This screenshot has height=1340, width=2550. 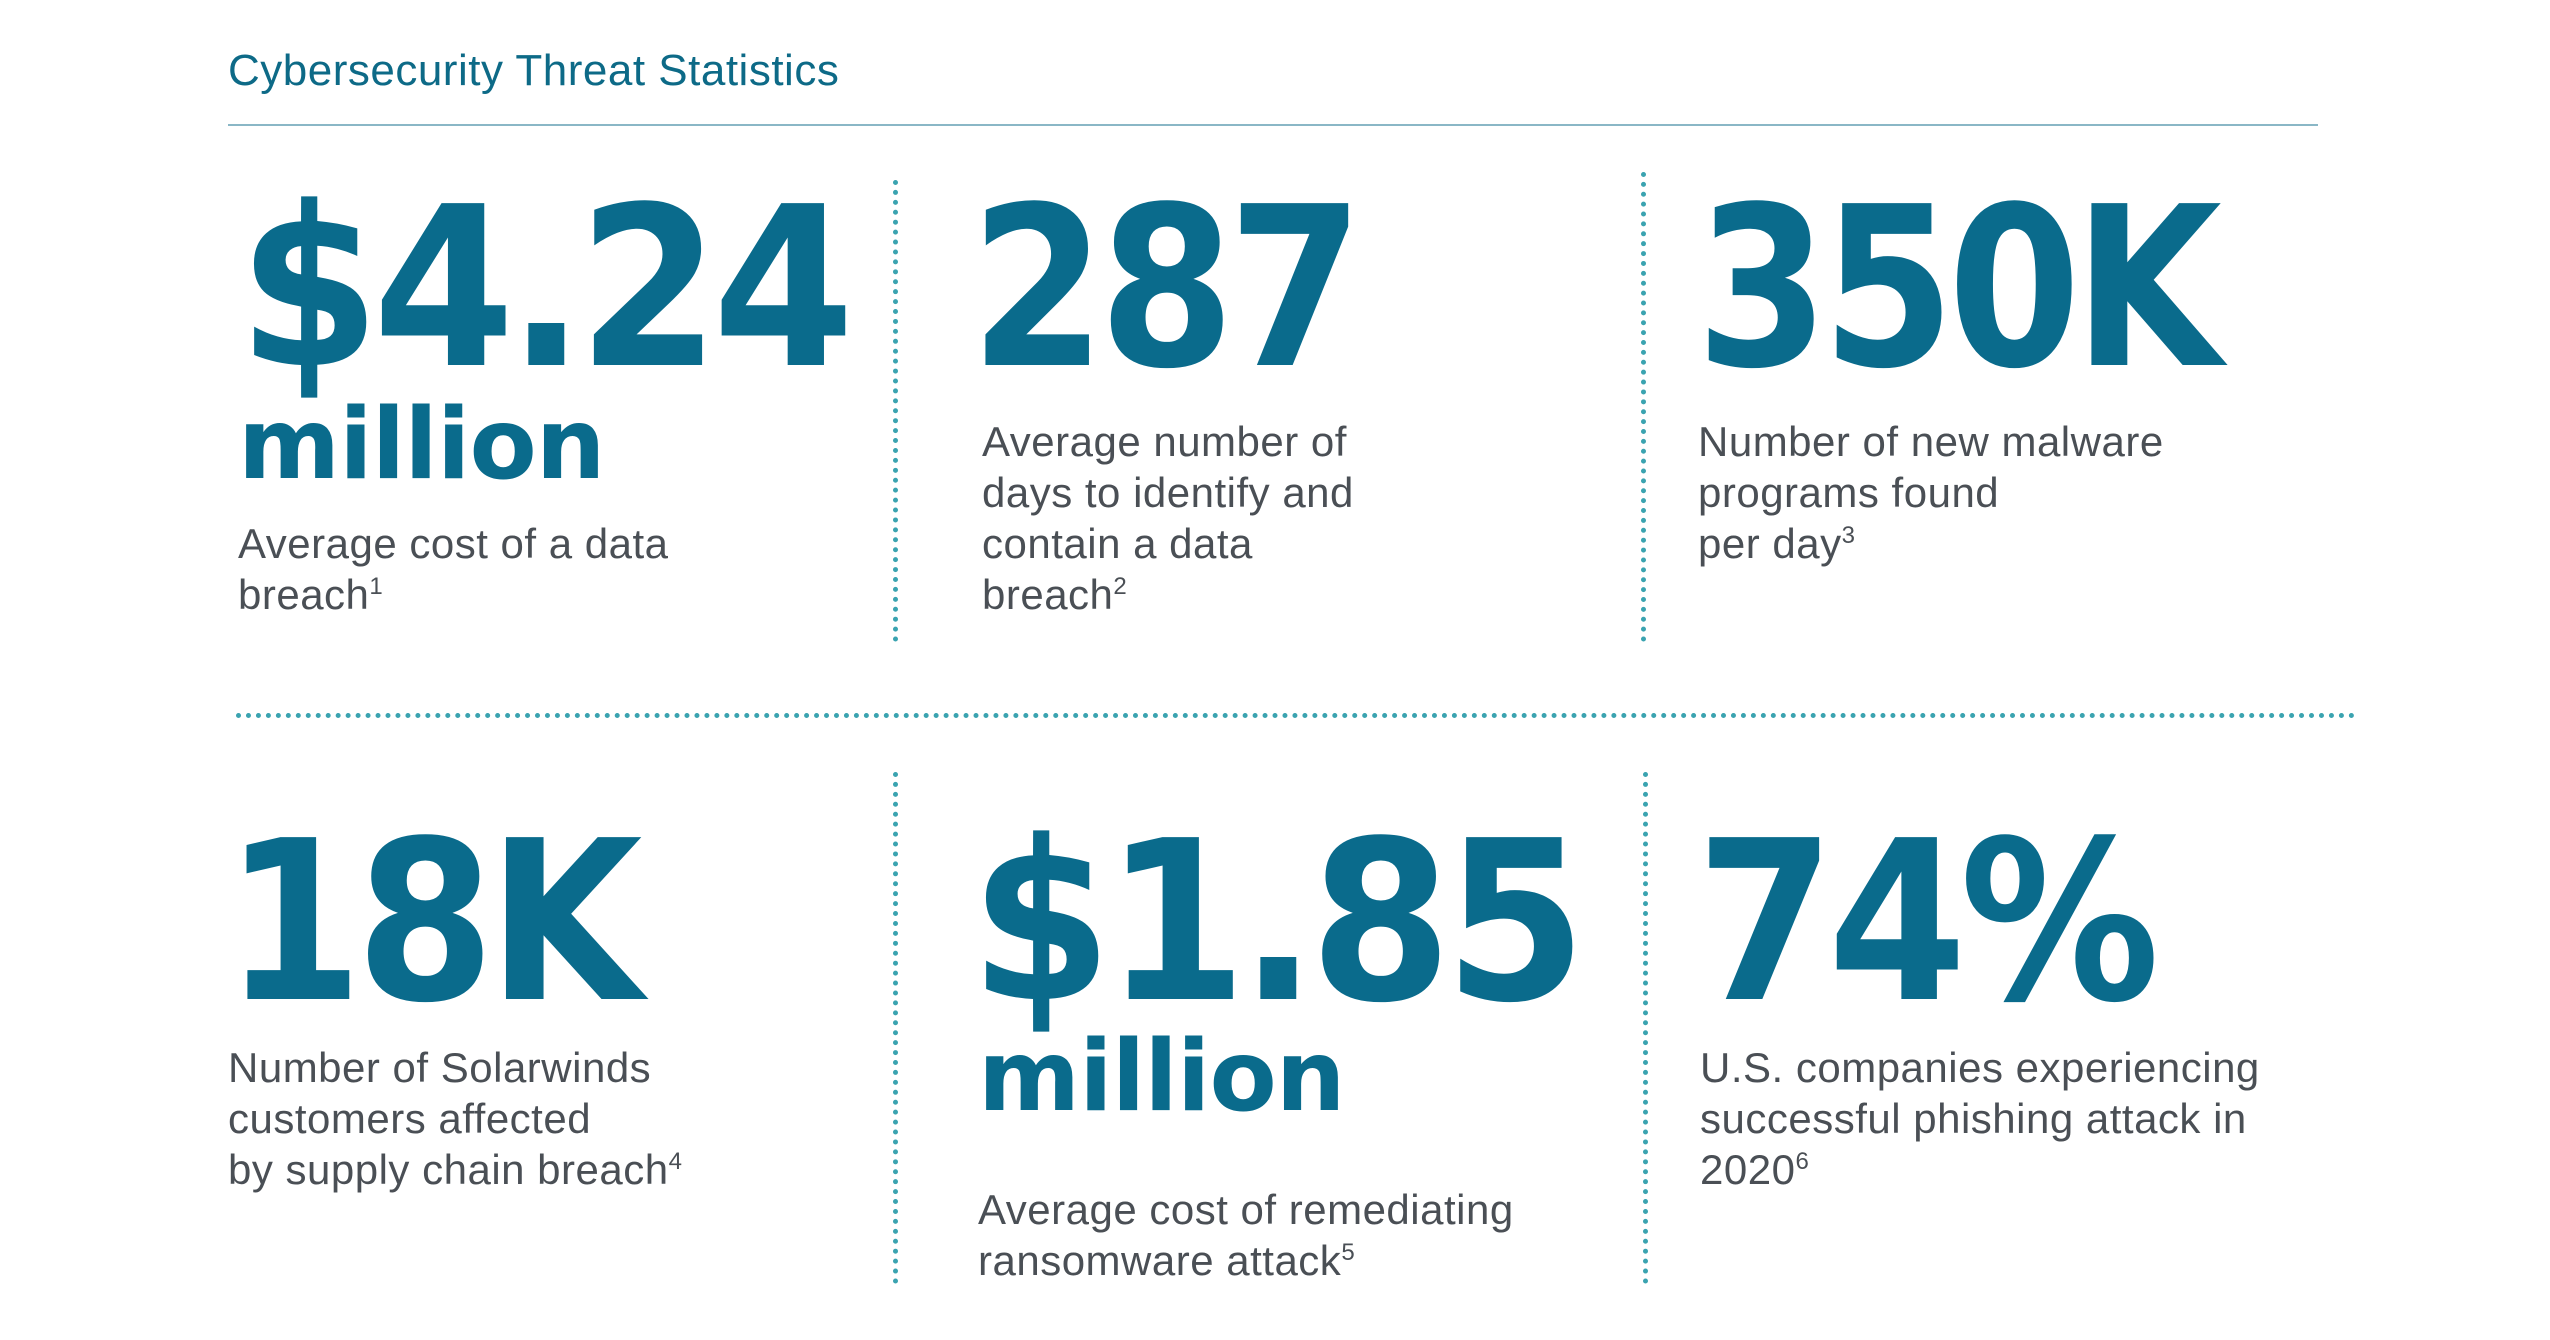 I want to click on description-line: ransomware attack, so click(x=1160, y=1260).